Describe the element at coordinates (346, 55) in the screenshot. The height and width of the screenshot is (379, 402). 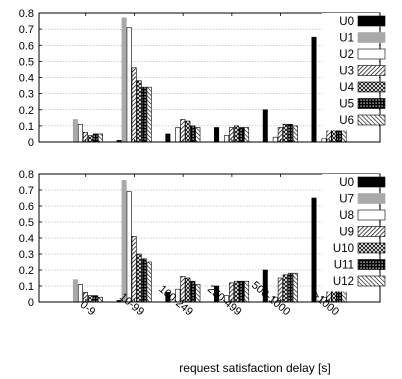
I see `legend-label-u2: U2` at that location.